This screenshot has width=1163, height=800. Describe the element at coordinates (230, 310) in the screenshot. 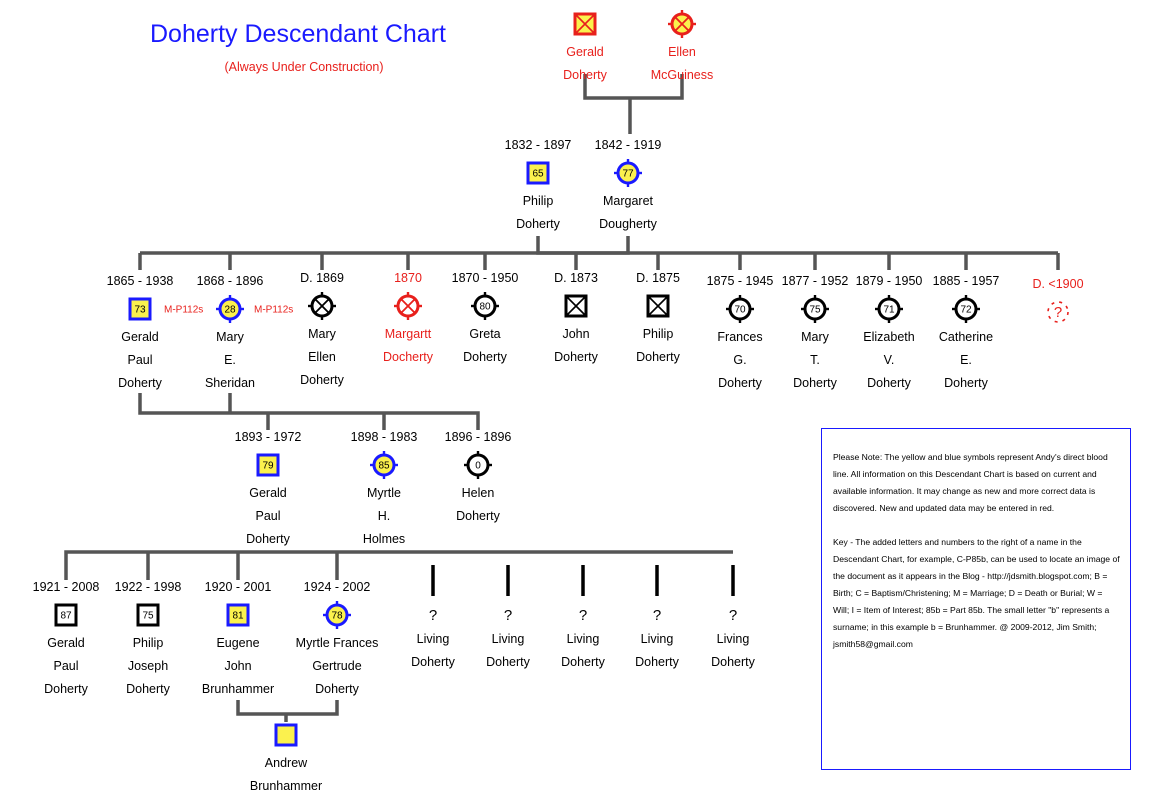

I see `age-badge: 28` at that location.